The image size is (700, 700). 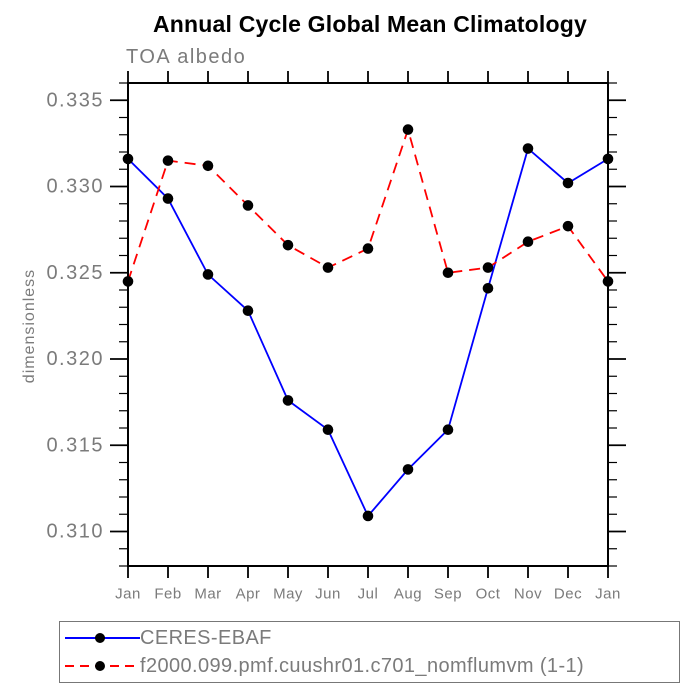 What do you see at coordinates (75, 532) in the screenshot?
I see `y-tick-label: 0.310` at bounding box center [75, 532].